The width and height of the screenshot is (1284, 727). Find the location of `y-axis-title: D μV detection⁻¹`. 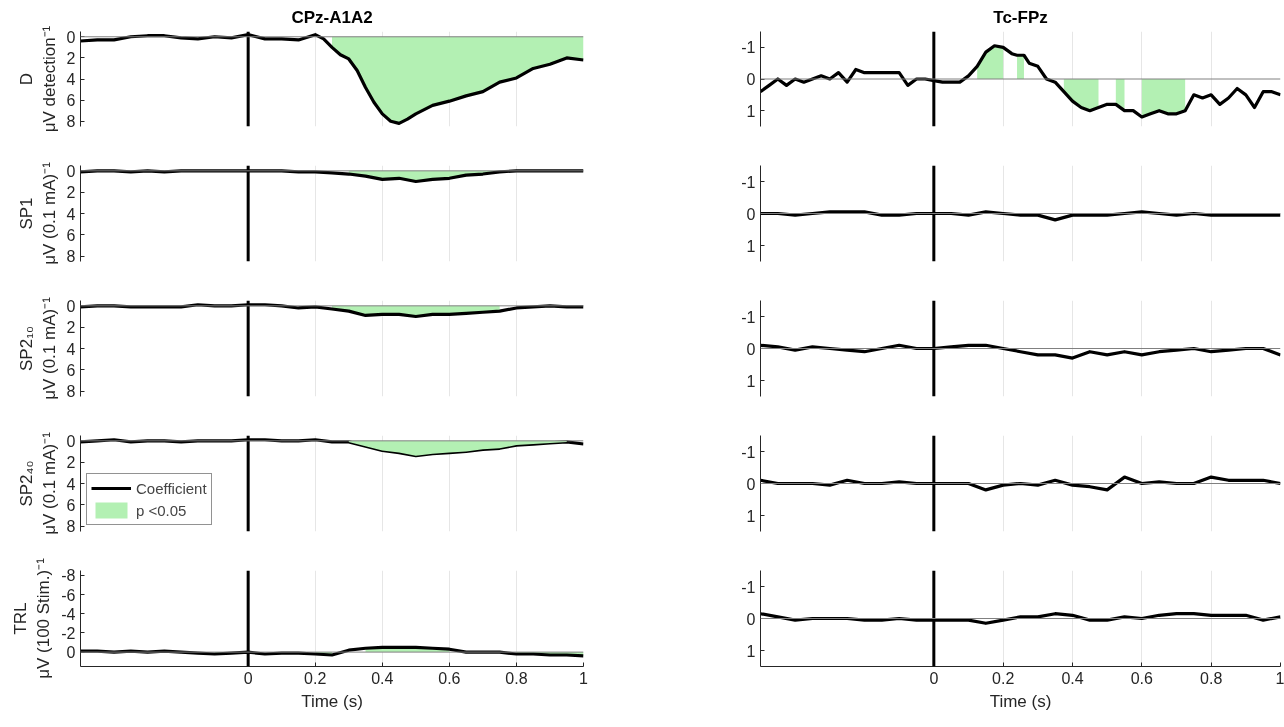

y-axis-title: D μV detection⁻¹ is located at coordinates (37, 79).